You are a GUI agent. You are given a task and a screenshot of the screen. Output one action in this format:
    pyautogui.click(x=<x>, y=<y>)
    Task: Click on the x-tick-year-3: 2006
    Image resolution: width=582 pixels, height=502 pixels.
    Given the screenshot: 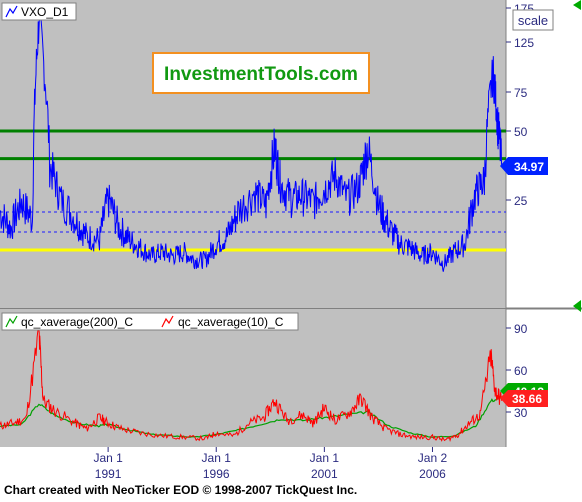 What is the action you would take?
    pyautogui.click(x=432, y=474)
    